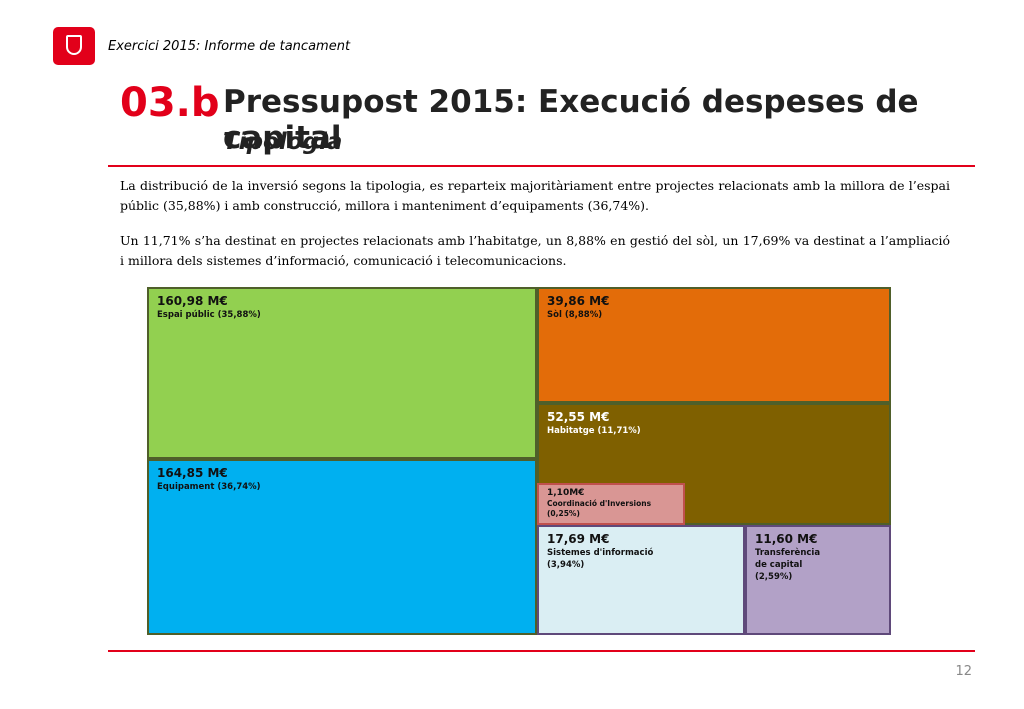 This screenshot has height=709, width=1024. I want to click on box-label: Habitatge (11,71%), so click(594, 431).